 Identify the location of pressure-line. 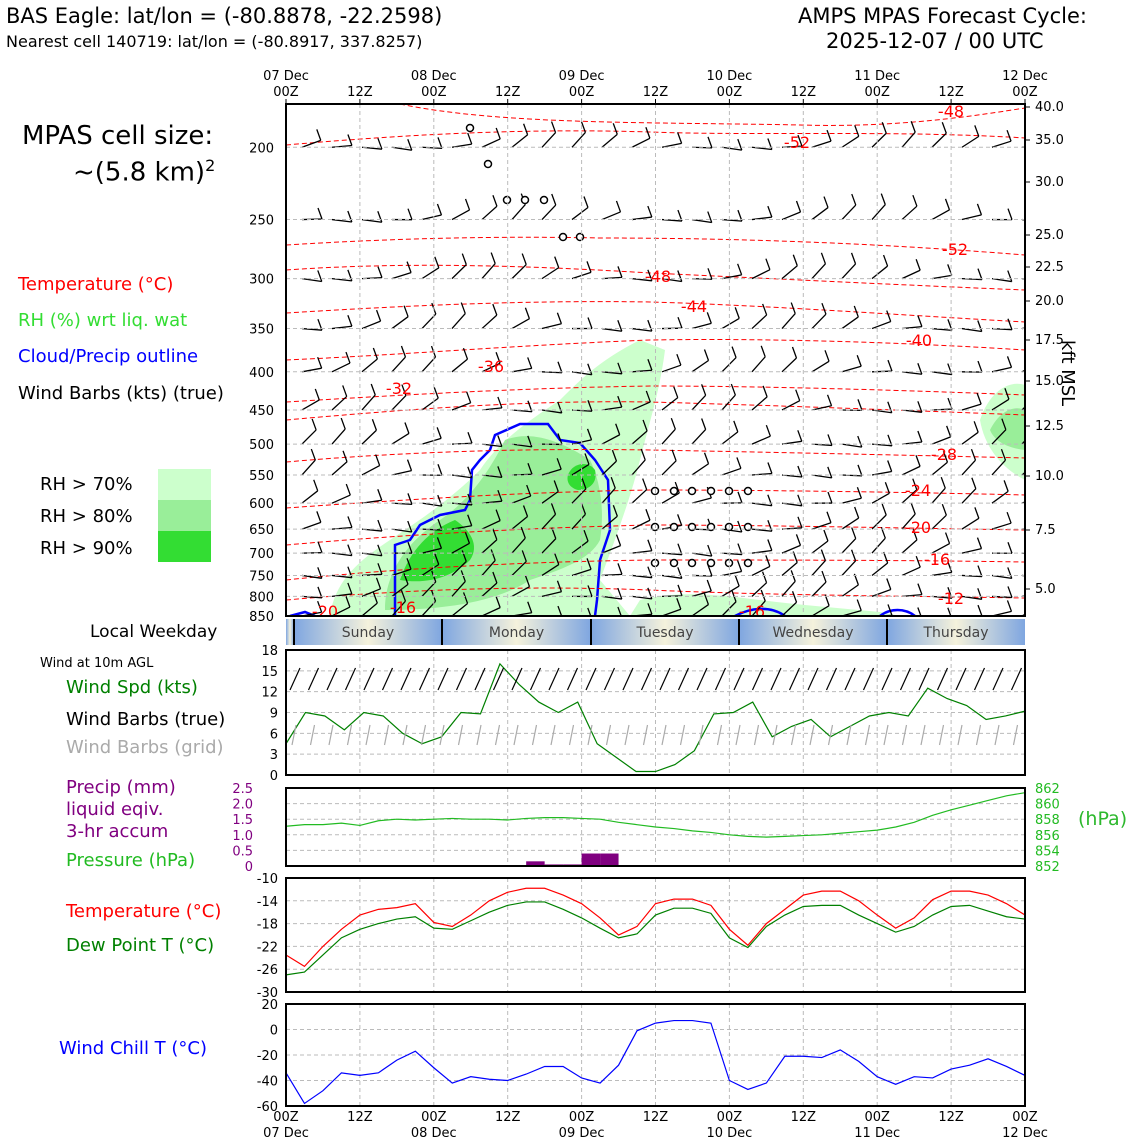
(655, 815).